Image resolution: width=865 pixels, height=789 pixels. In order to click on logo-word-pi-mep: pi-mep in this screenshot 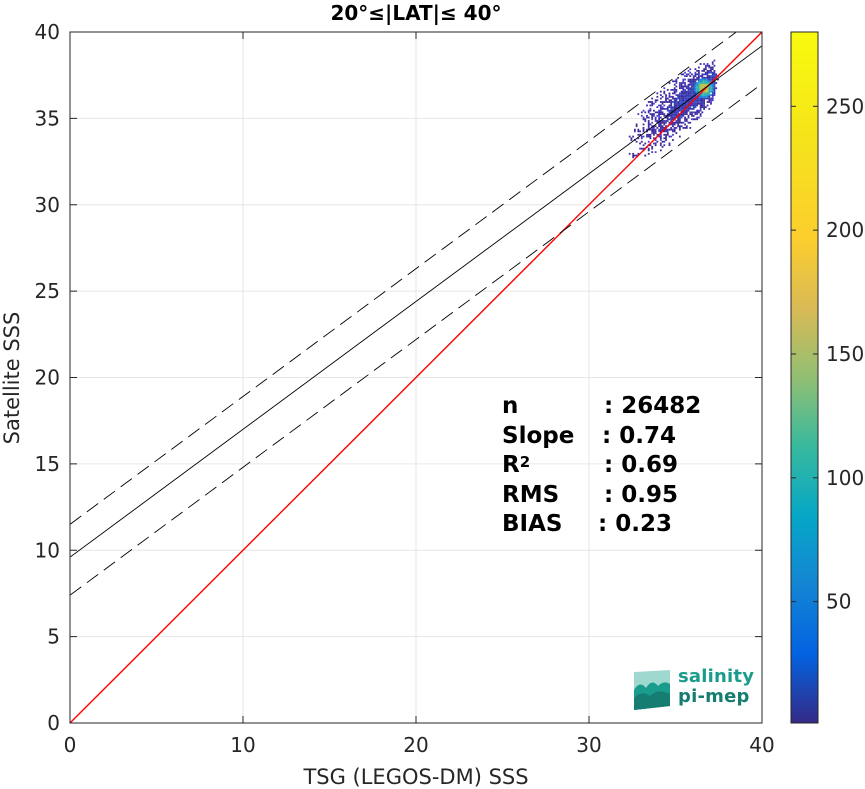, I will do `click(714, 696)`.